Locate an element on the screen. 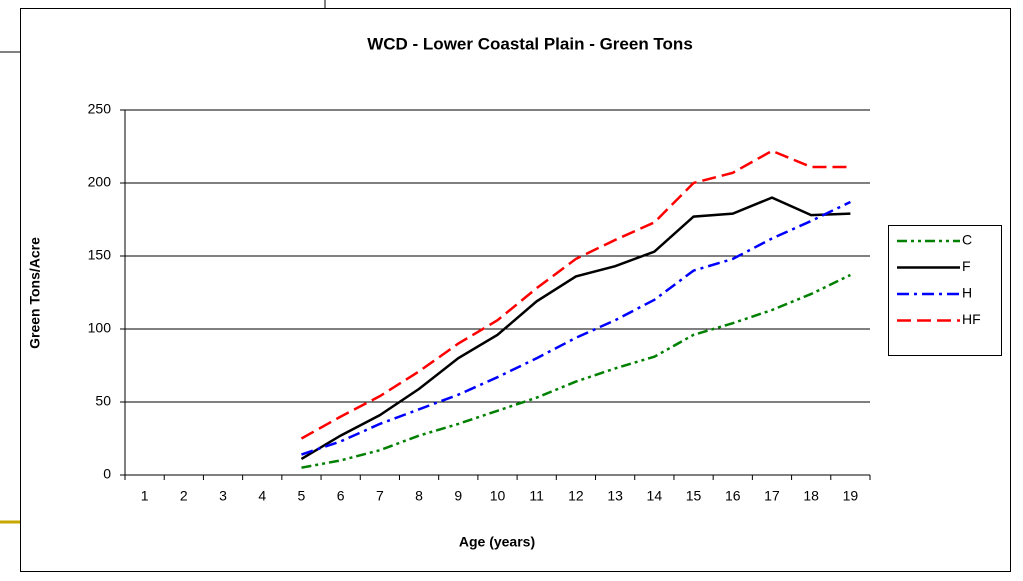 The height and width of the screenshot is (581, 1023). x-tick-label: 19 is located at coordinates (851, 496).